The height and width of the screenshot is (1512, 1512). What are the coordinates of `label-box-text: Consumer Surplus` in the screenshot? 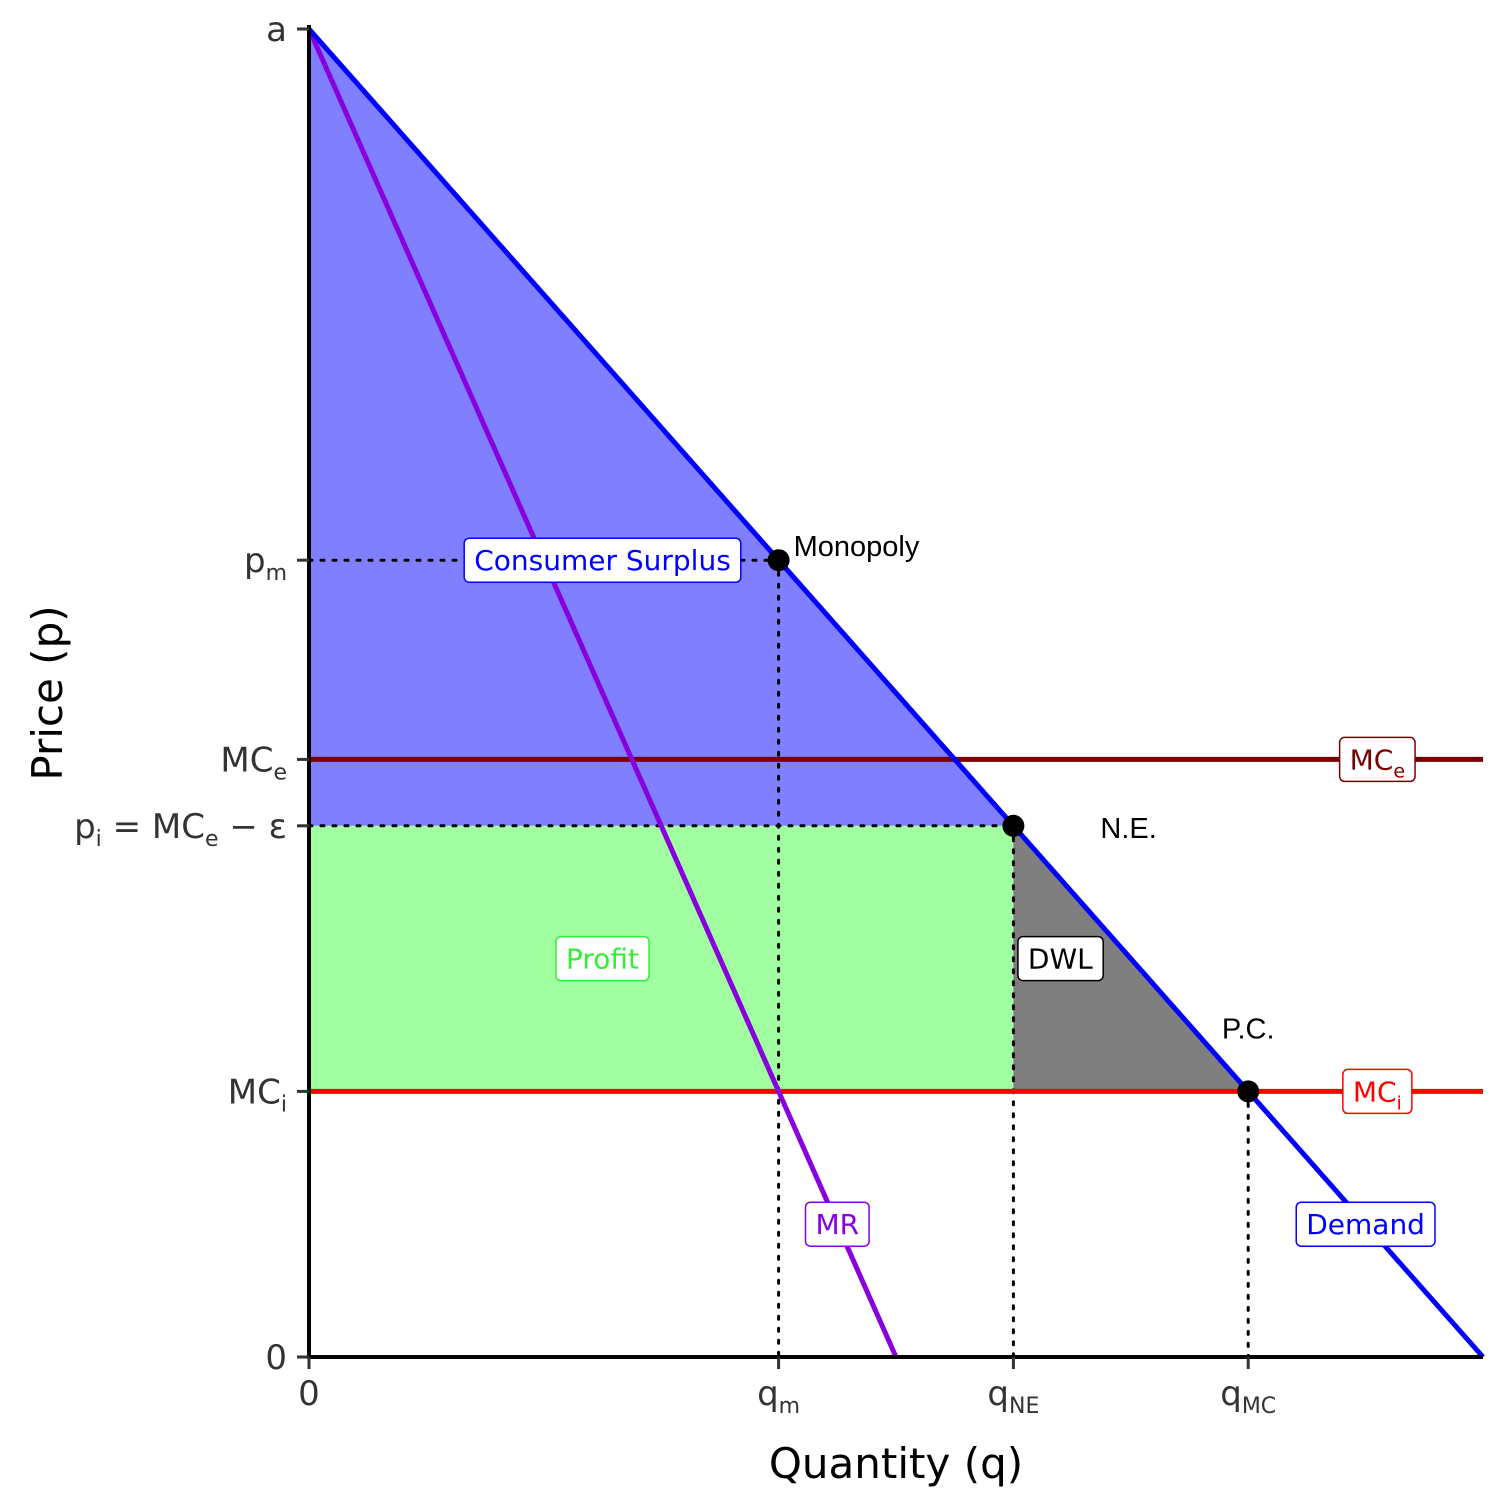 It's located at (602, 560).